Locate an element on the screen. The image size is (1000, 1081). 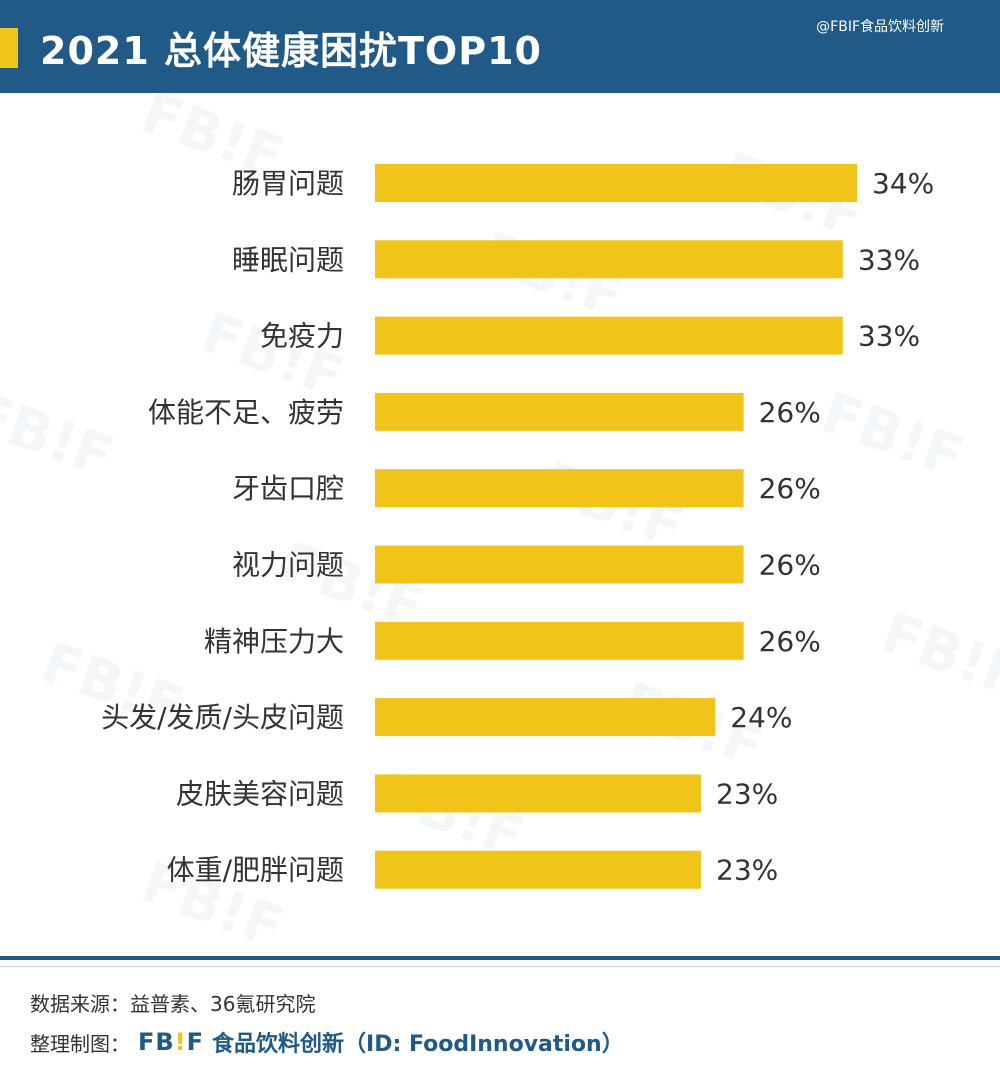
category-label: 牙齿口腔 is located at coordinates (288, 488).